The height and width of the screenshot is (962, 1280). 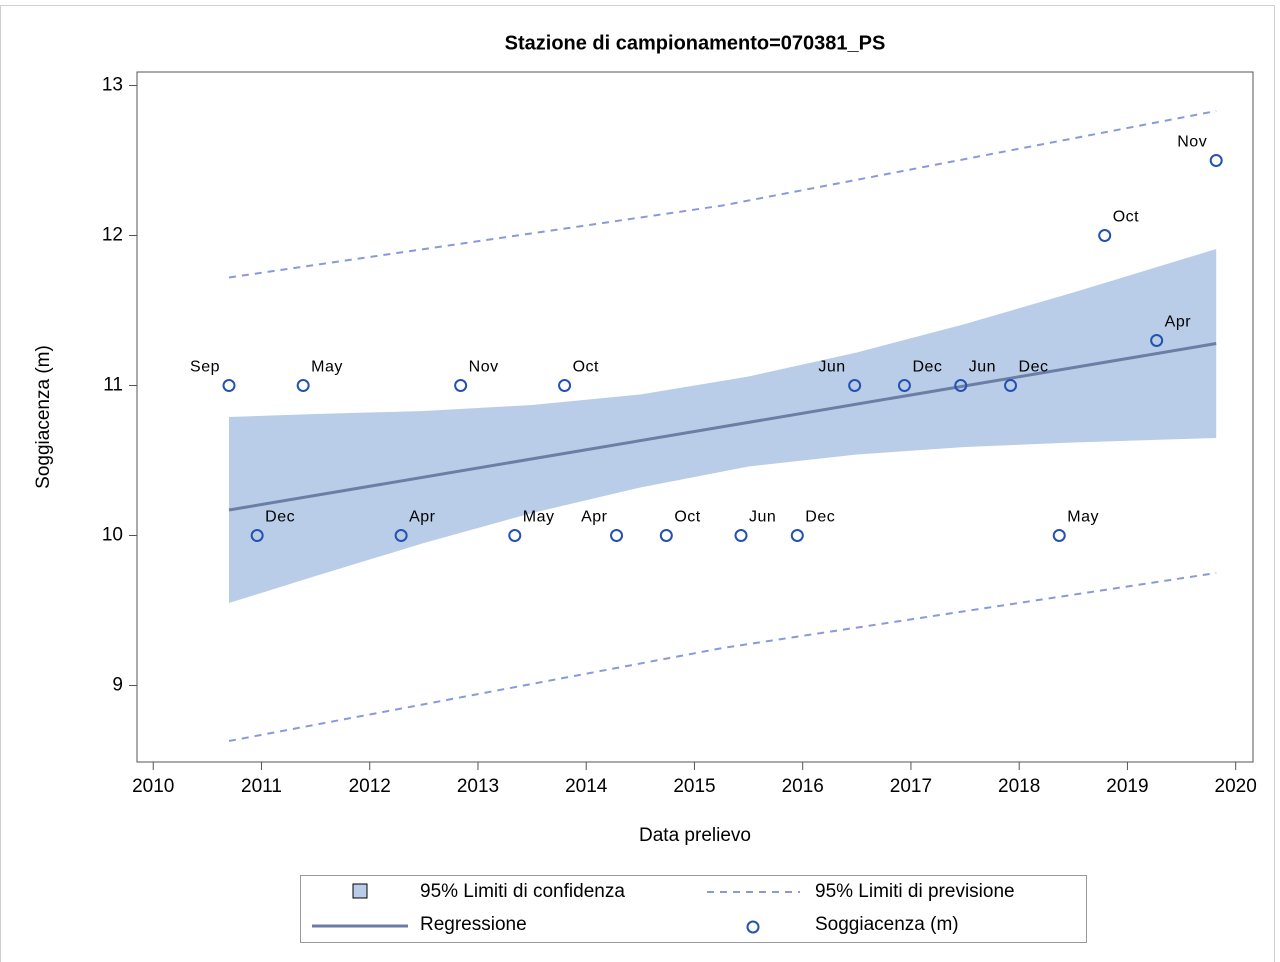 What do you see at coordinates (693, 909) in the screenshot?
I see `legend-box` at bounding box center [693, 909].